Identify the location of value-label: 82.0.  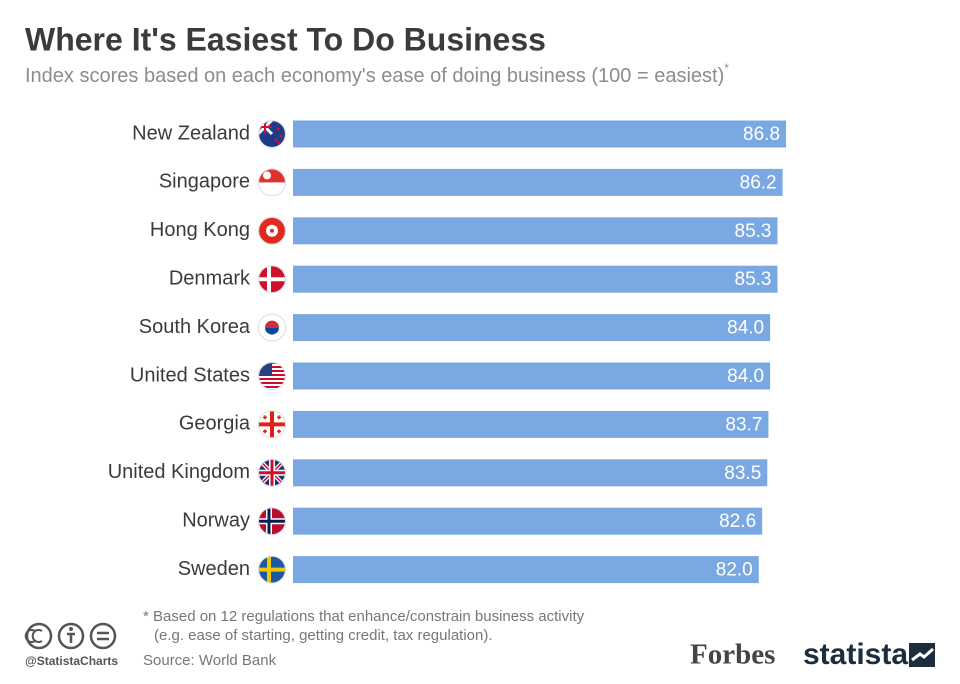
(734, 570).